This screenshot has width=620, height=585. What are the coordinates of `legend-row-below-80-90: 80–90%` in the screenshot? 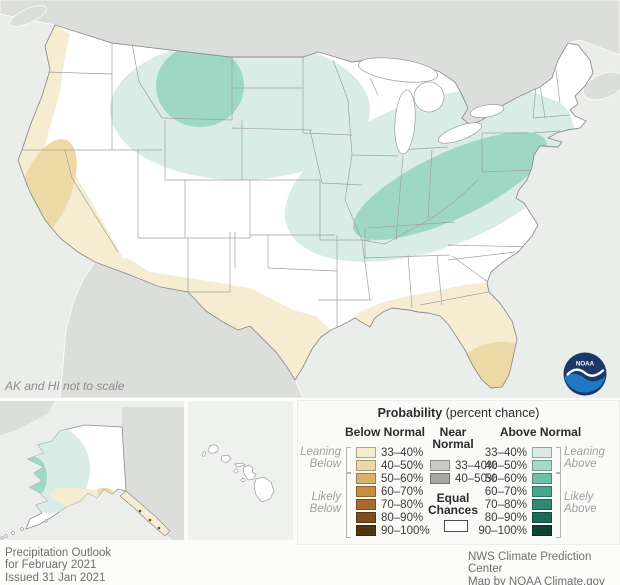 It's located at (389, 518).